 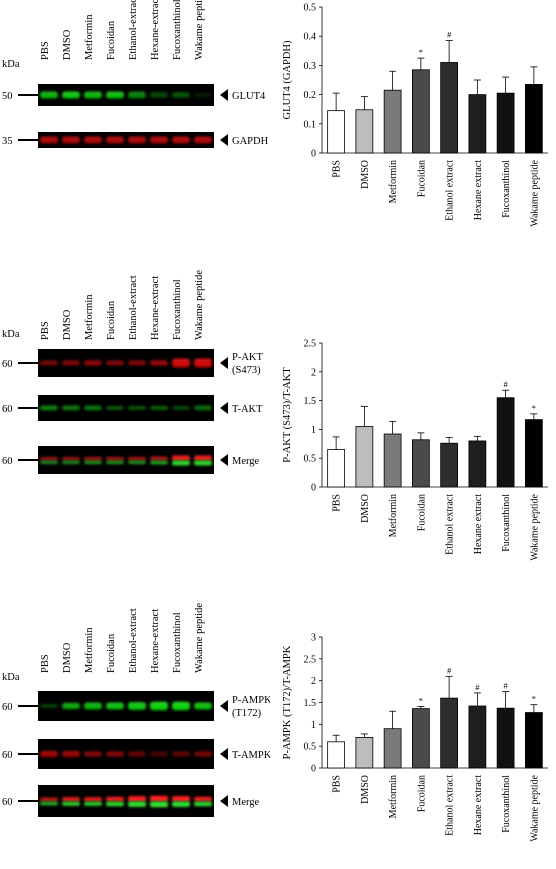 What do you see at coordinates (133, 307) in the screenshot?
I see `lane-label-ethanol-extract: Ethanol-extract` at bounding box center [133, 307].